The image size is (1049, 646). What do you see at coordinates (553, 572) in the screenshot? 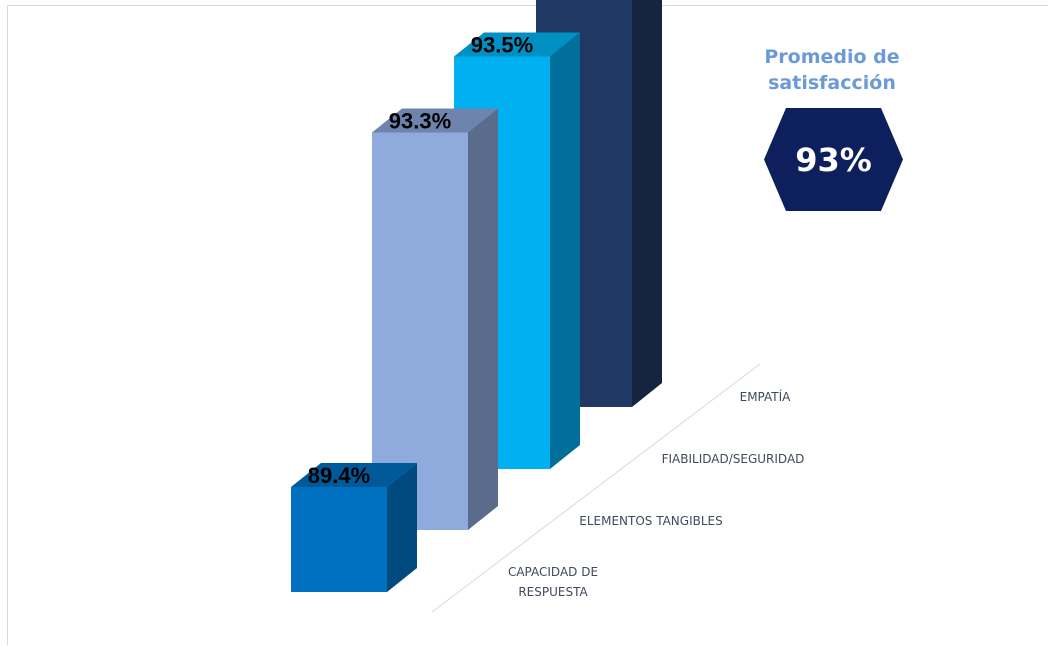
I see `category-label-line: CAPACIDAD DE` at bounding box center [553, 572].